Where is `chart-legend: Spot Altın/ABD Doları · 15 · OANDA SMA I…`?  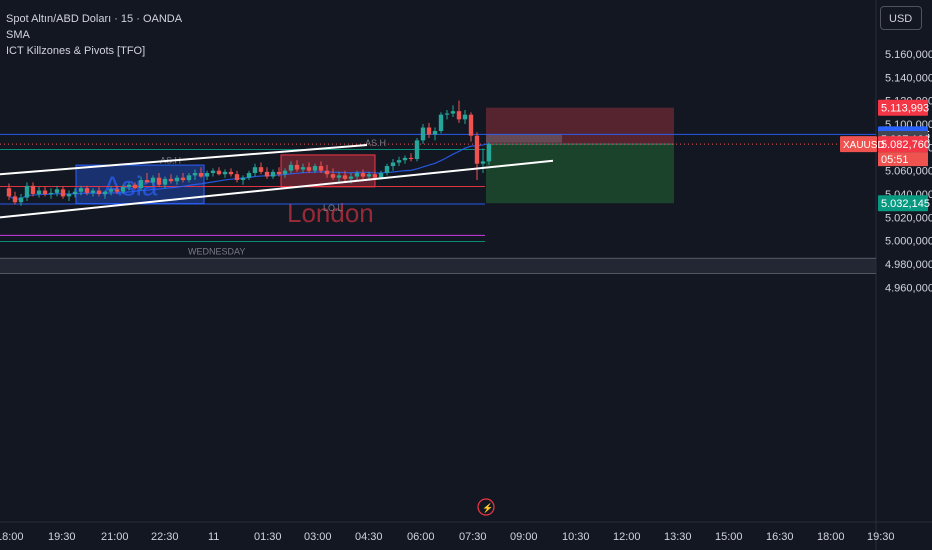 chart-legend: Spot Altın/ABD Doları · 15 · OANDA SMA I… is located at coordinates (94, 35).